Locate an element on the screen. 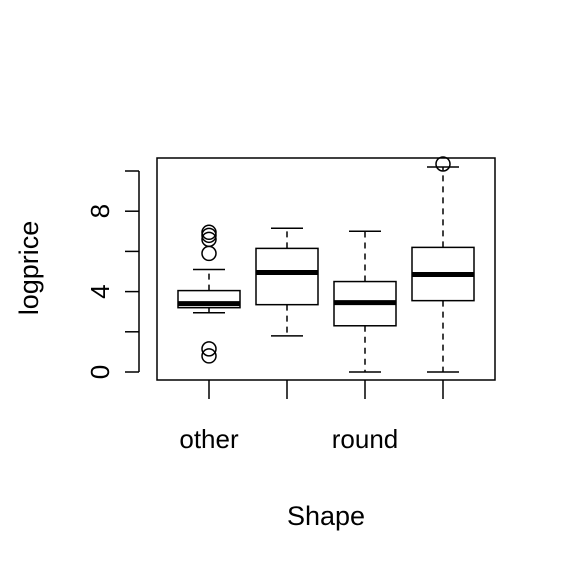 This screenshot has width=576, height=576. y-tick-label: 0 is located at coordinates (100, 372).